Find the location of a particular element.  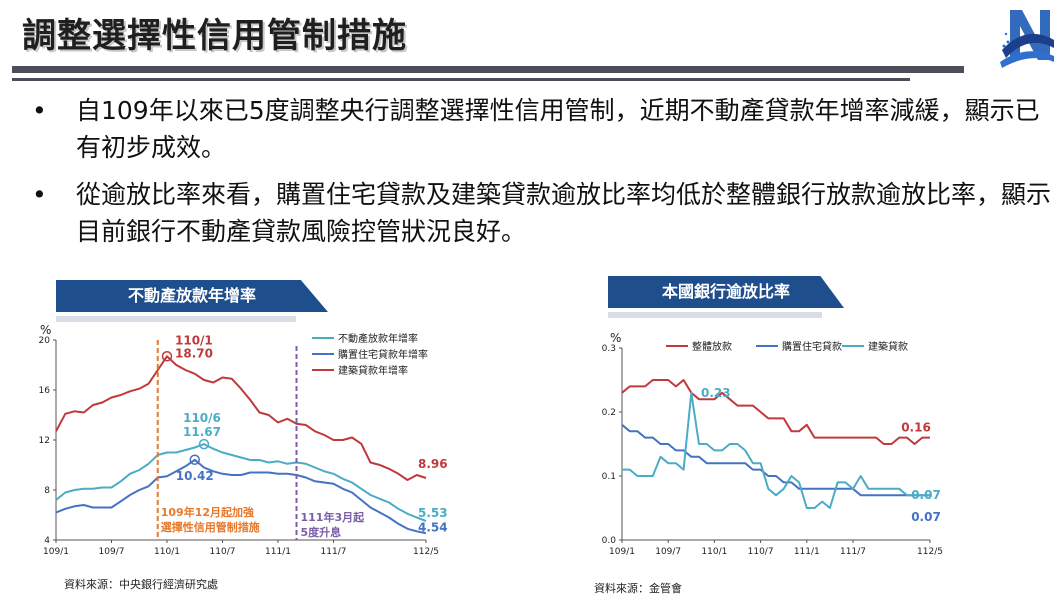

event-label-line2: 選擇性信用管制措施 is located at coordinates (210, 527).